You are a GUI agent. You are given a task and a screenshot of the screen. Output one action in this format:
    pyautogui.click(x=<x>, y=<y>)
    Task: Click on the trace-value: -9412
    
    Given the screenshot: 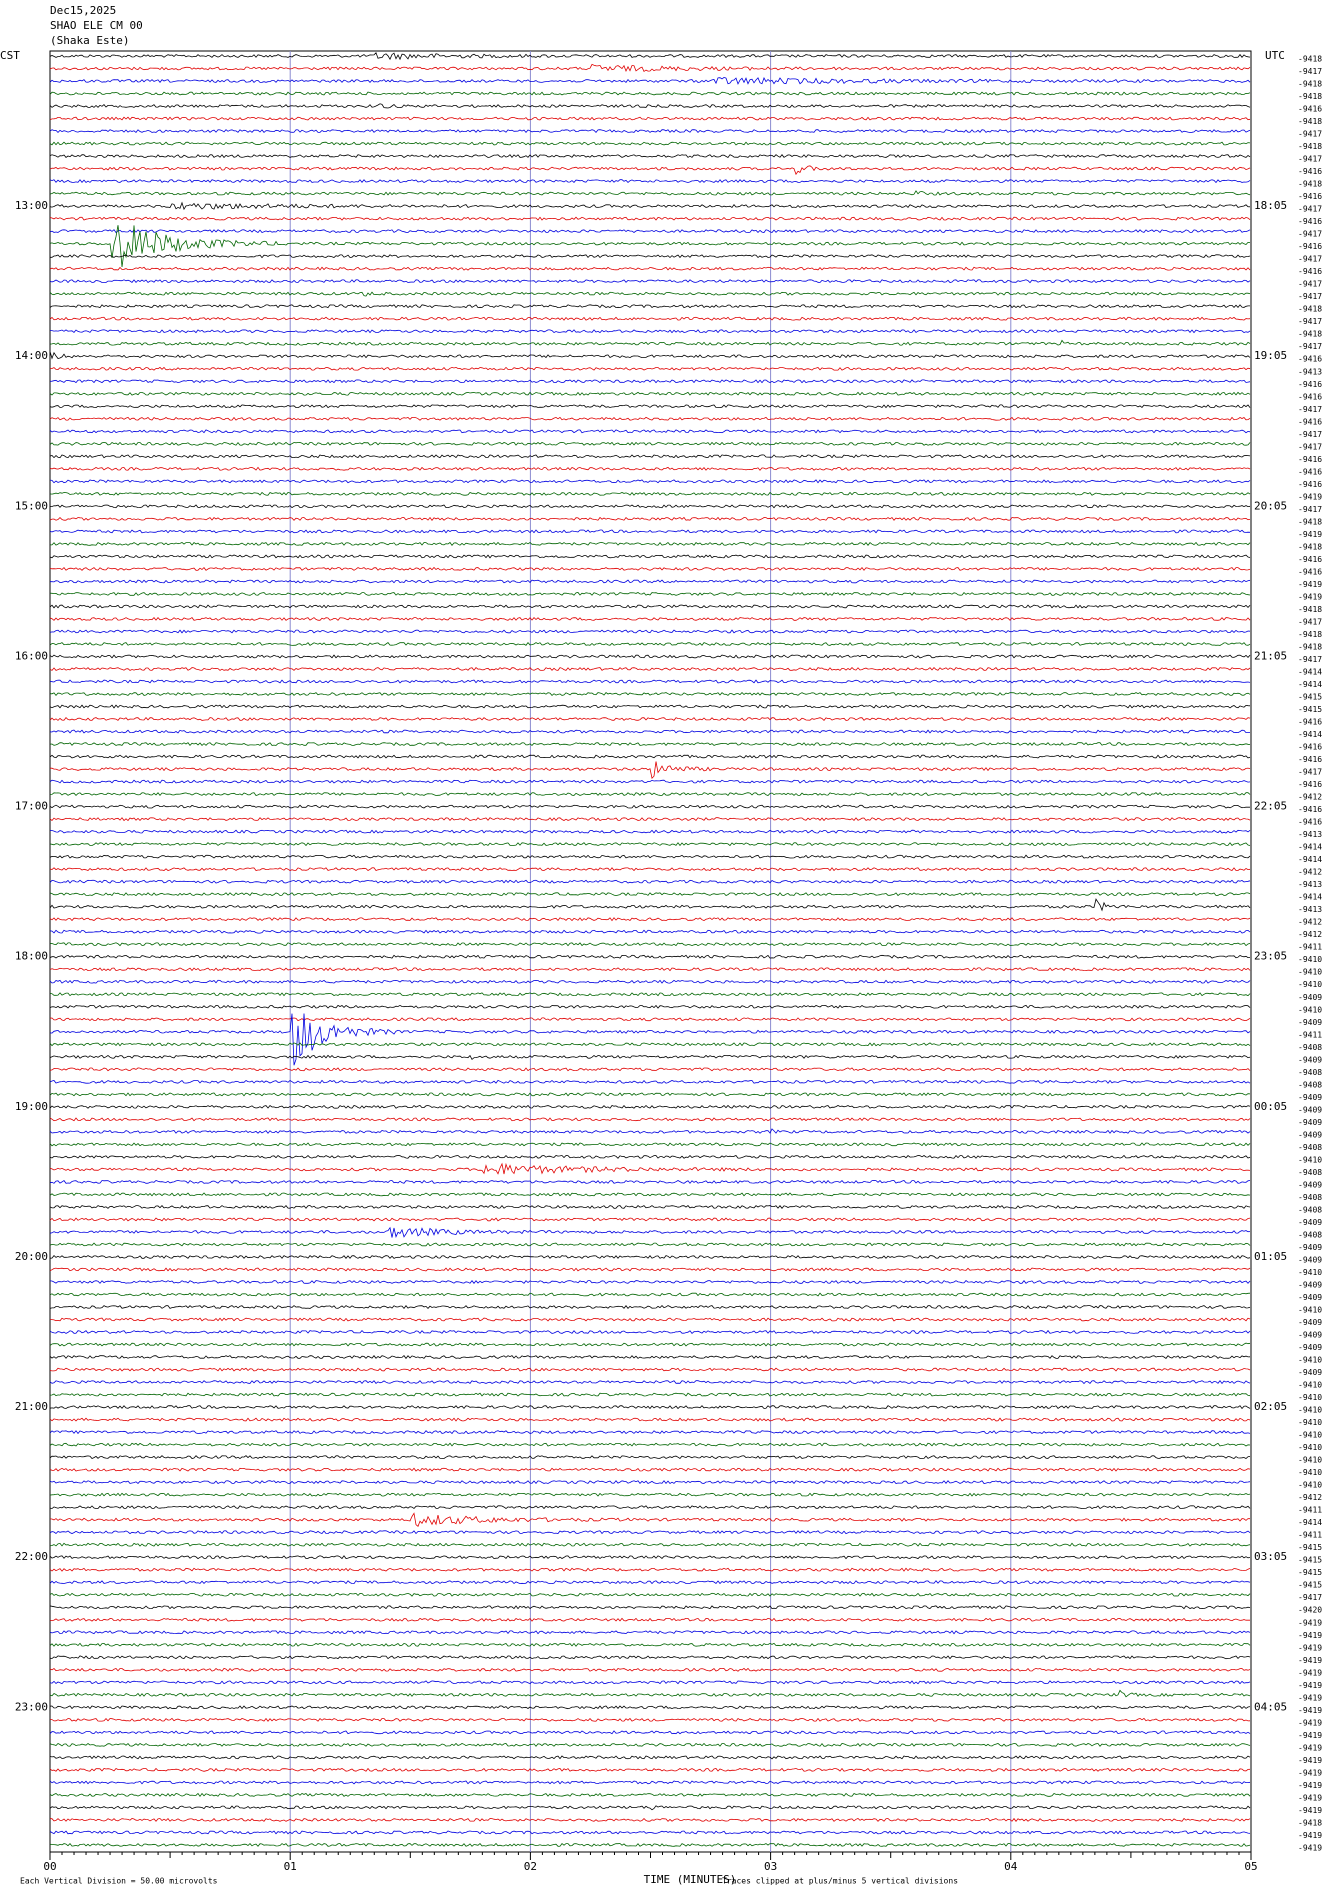 What is the action you would take?
    pyautogui.click(x=1310, y=922)
    